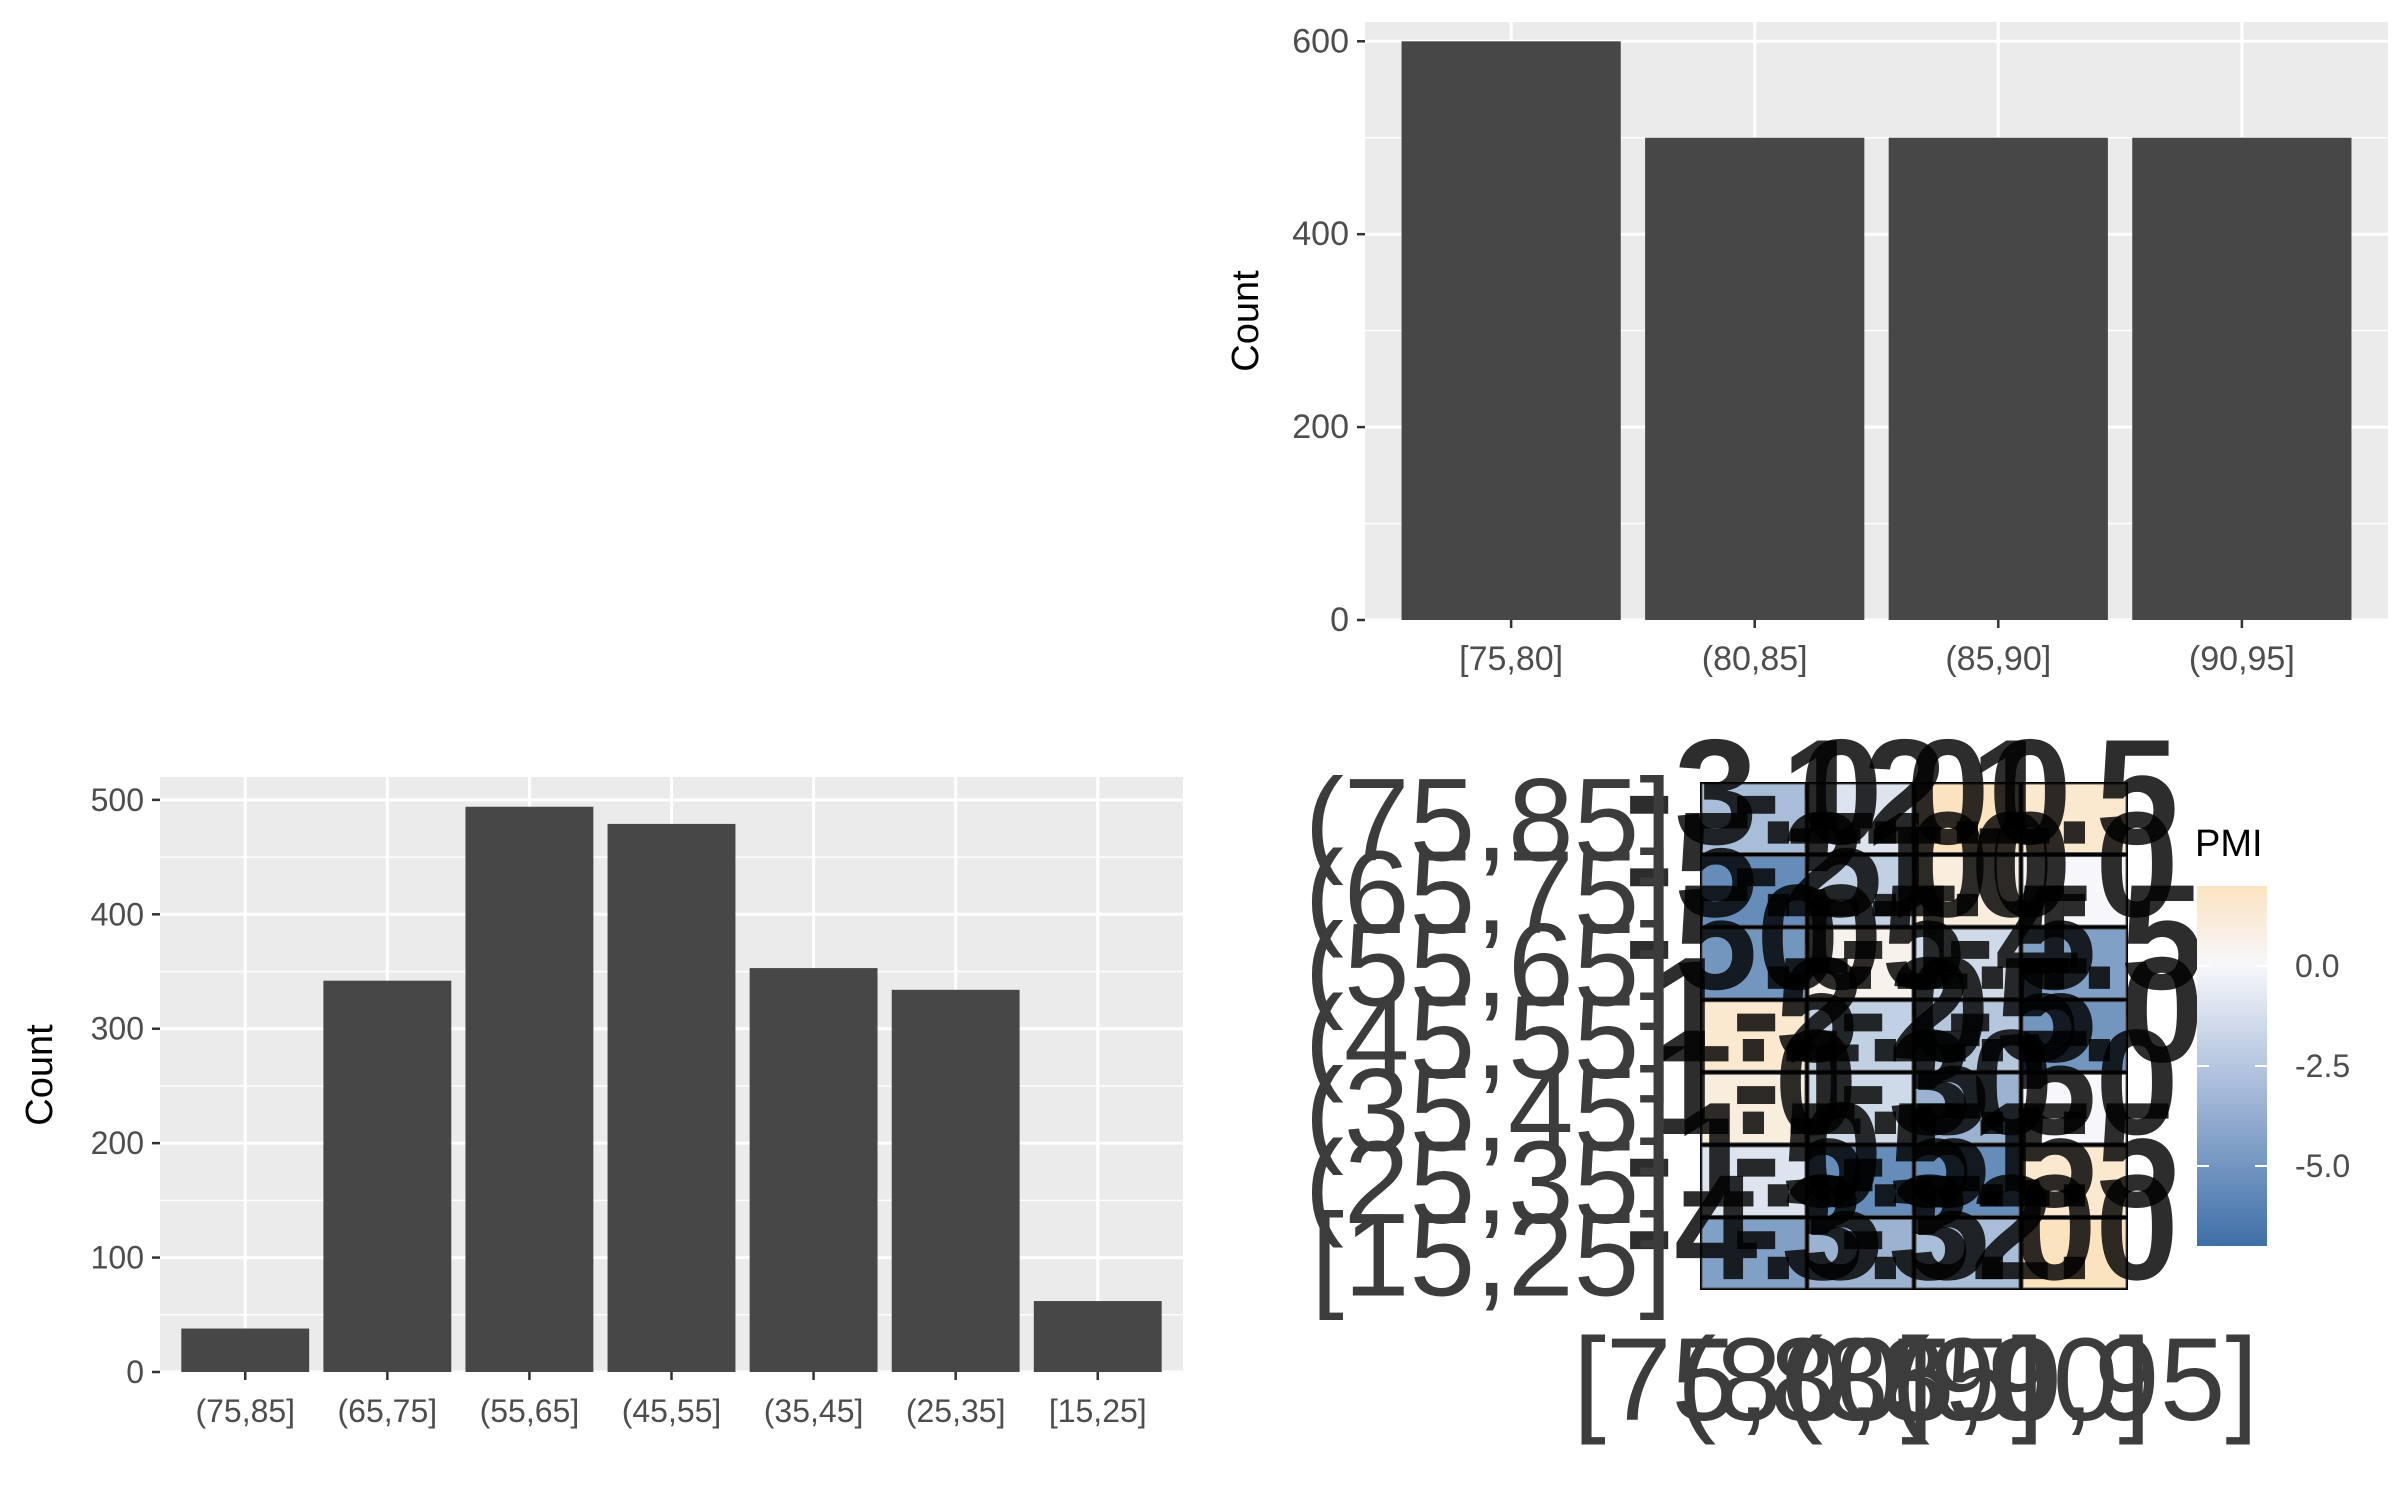 This screenshot has width=2400, height=1500. I want to click on x-tick-label: [15,25], so click(1098, 1411).